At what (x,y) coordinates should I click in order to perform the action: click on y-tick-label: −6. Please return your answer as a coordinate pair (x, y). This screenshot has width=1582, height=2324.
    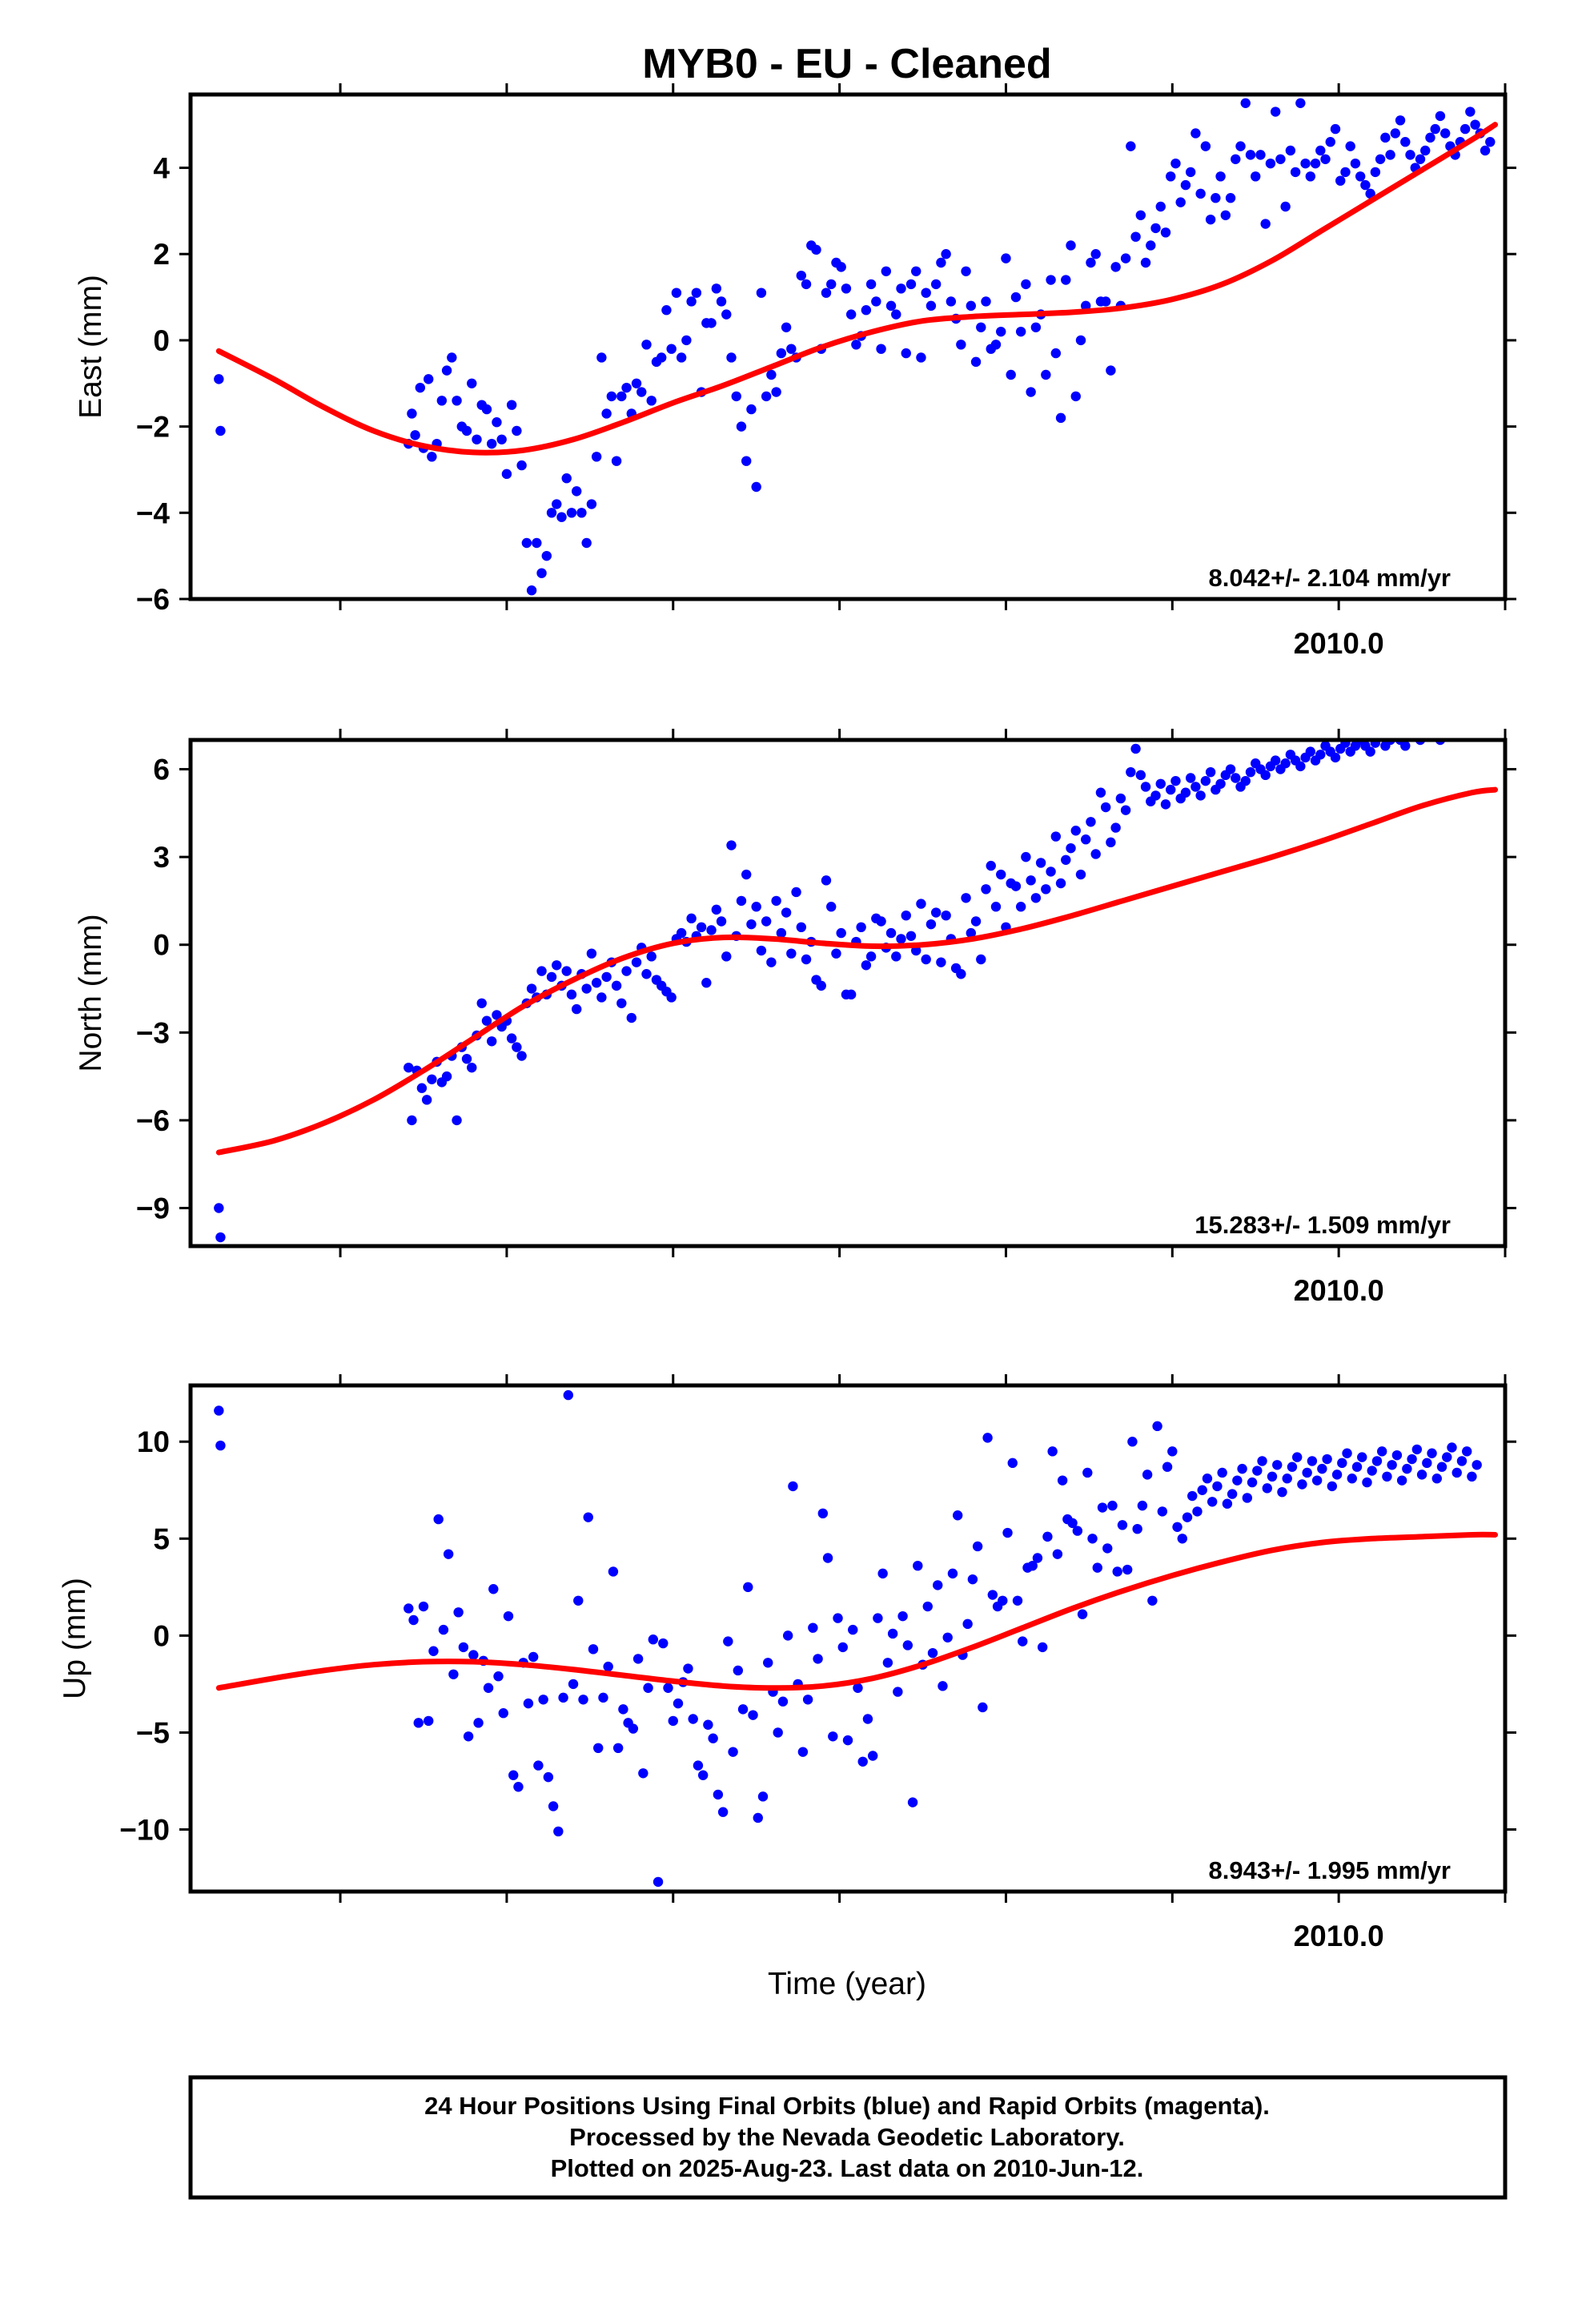
    Looking at the image, I should click on (153, 599).